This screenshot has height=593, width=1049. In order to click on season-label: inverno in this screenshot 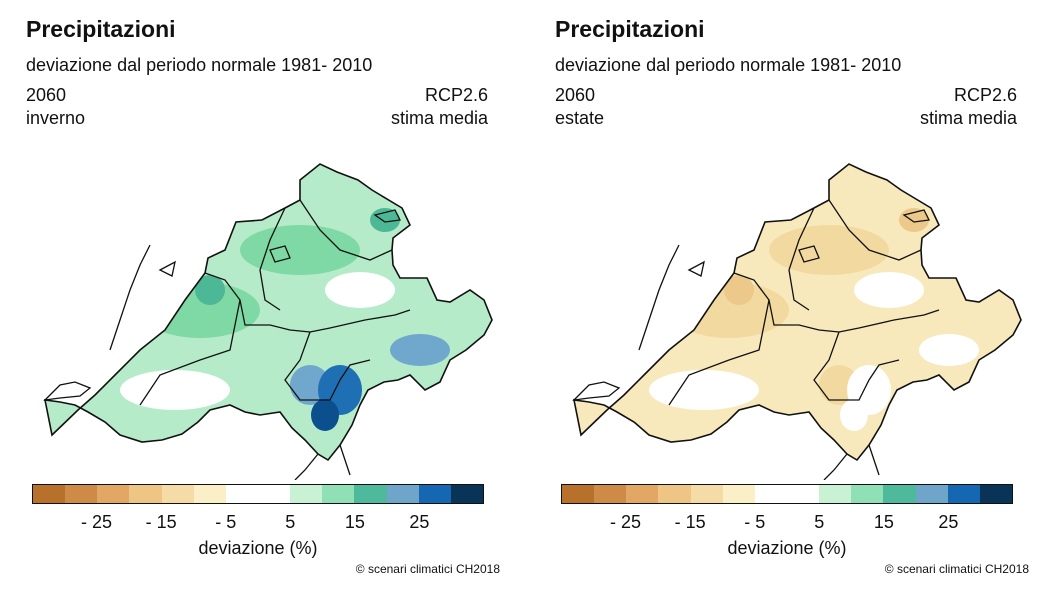, I will do `click(56, 118)`.